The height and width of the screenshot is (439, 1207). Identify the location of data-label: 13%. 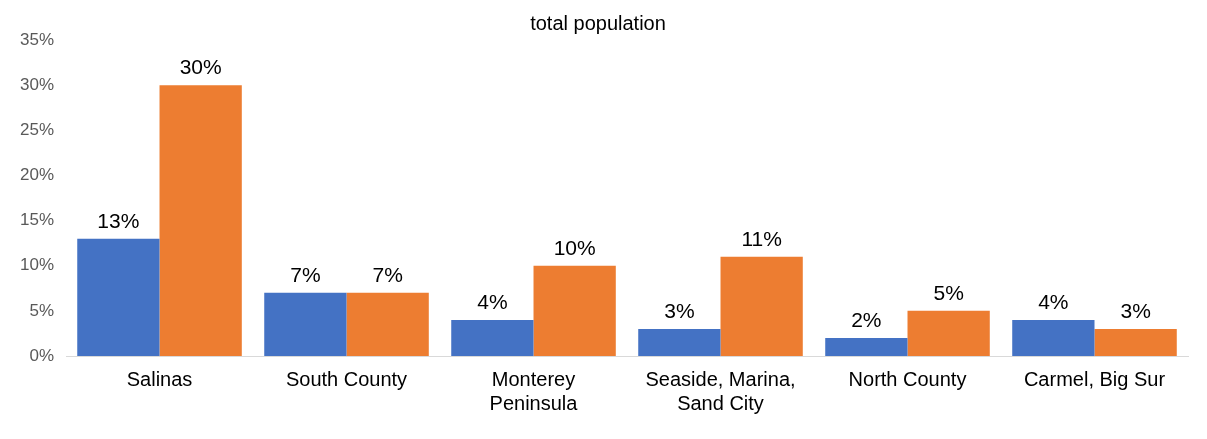
(118, 220).